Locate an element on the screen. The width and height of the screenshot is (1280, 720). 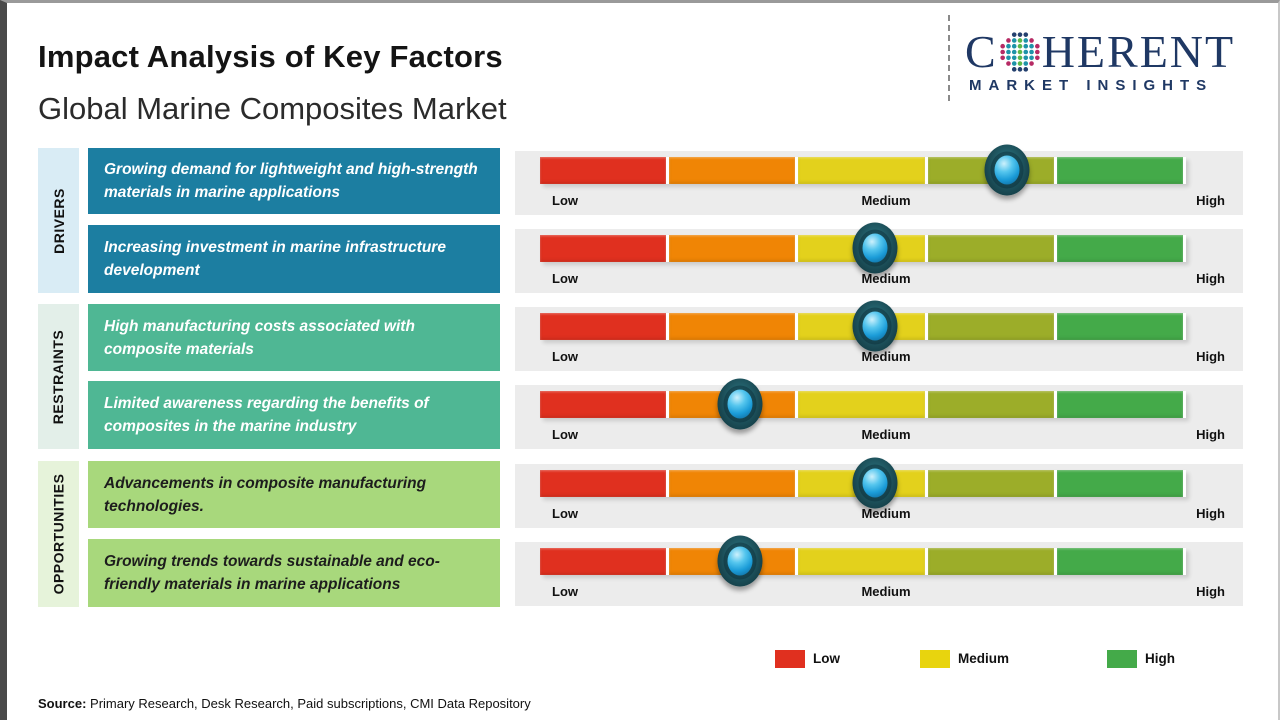
header-divider is located at coordinates (949, 58).